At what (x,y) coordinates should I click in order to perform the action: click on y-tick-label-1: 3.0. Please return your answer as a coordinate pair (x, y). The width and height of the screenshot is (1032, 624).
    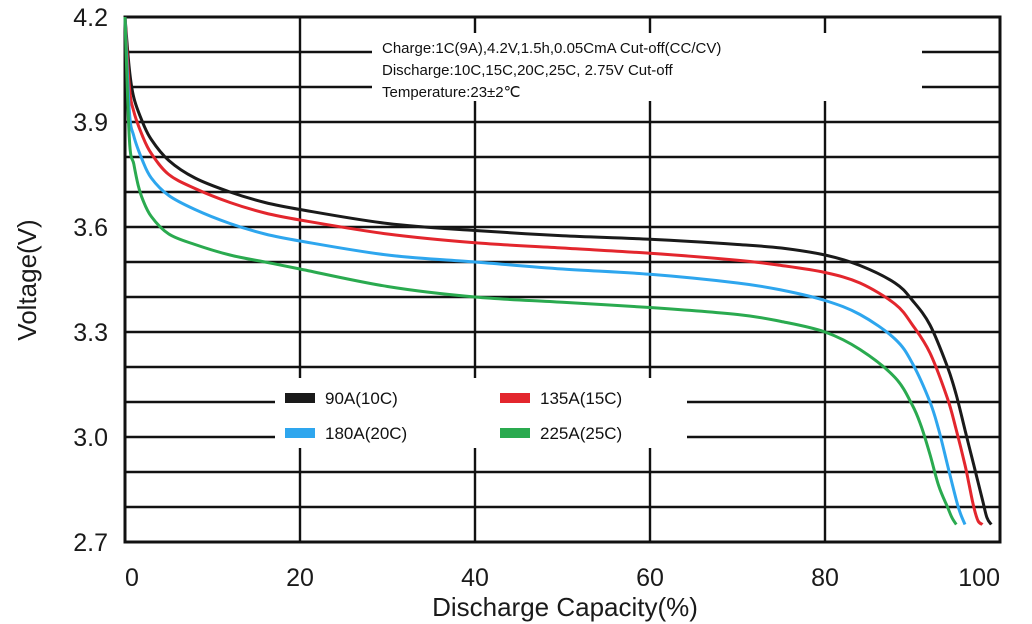
    Looking at the image, I should click on (90, 438).